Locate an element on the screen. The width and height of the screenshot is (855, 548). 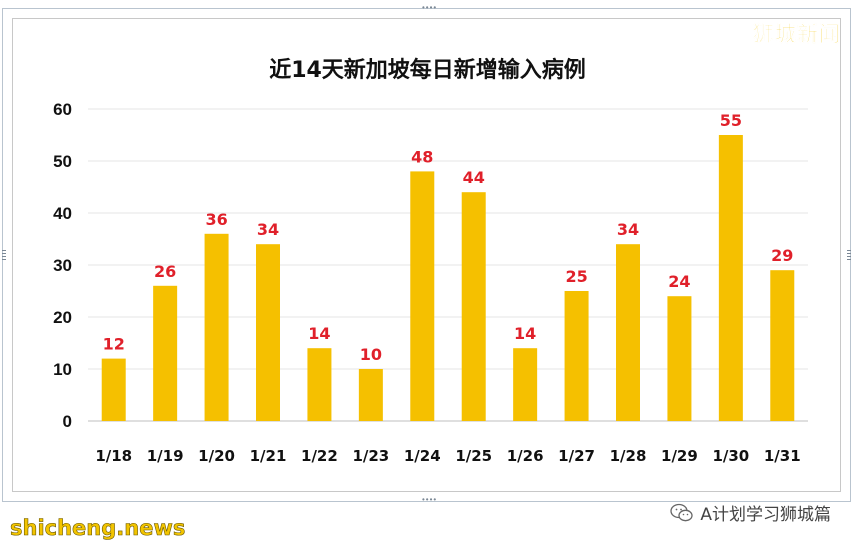
x-tick-label: 1/19 is located at coordinates (165, 456).